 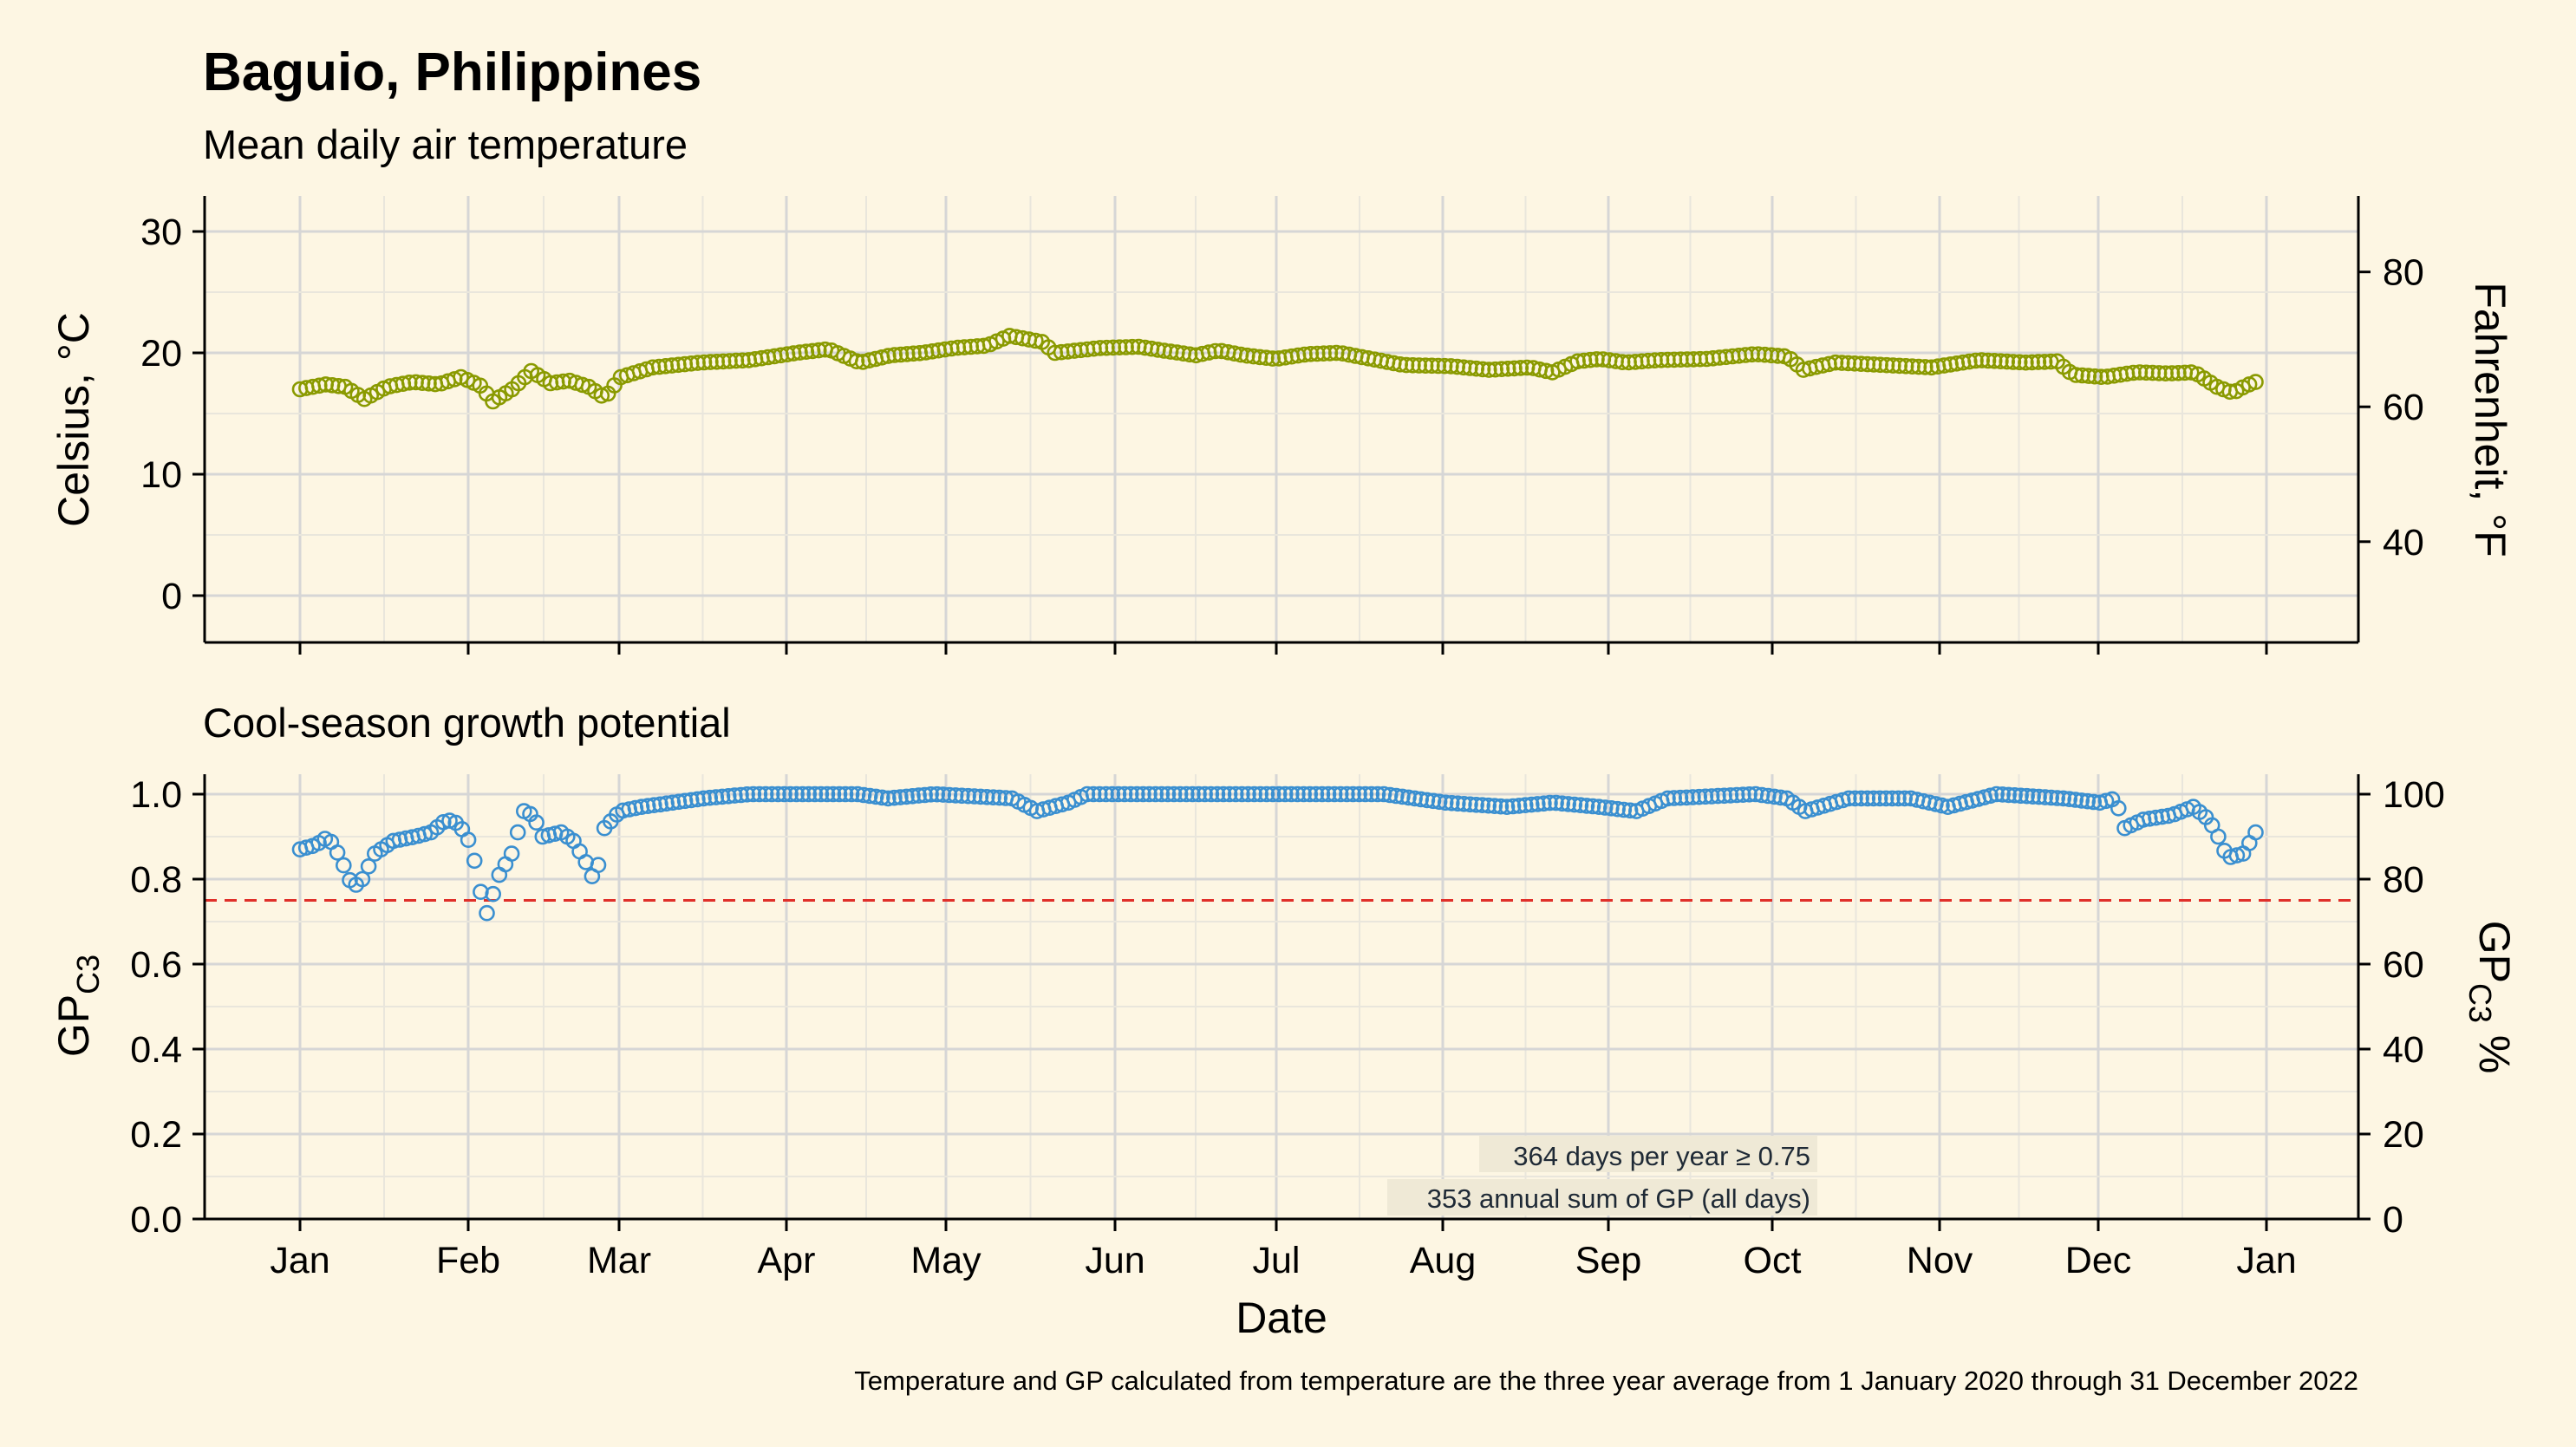 What do you see at coordinates (156, 795) in the screenshot?
I see `gp-tick-label: 1.0` at bounding box center [156, 795].